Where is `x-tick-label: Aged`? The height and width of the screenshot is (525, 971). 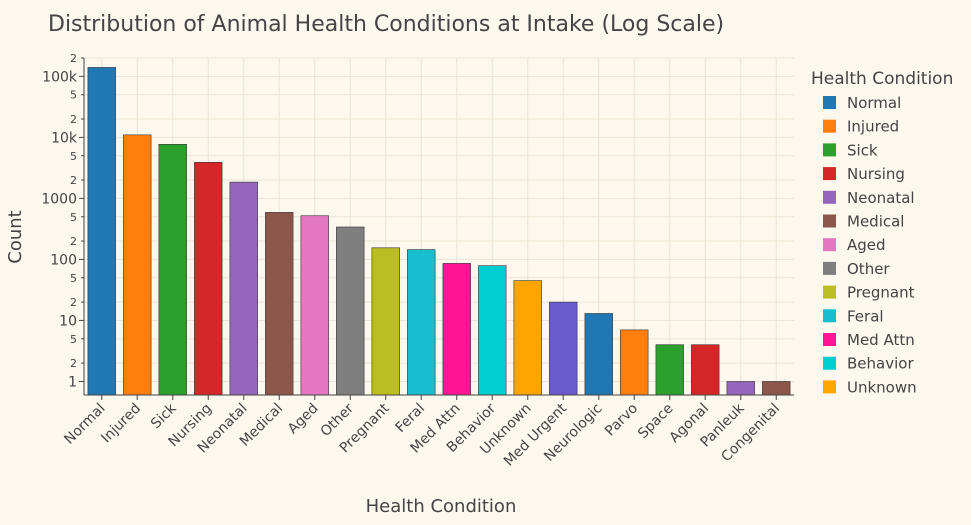
x-tick-label: Aged is located at coordinates (303, 419).